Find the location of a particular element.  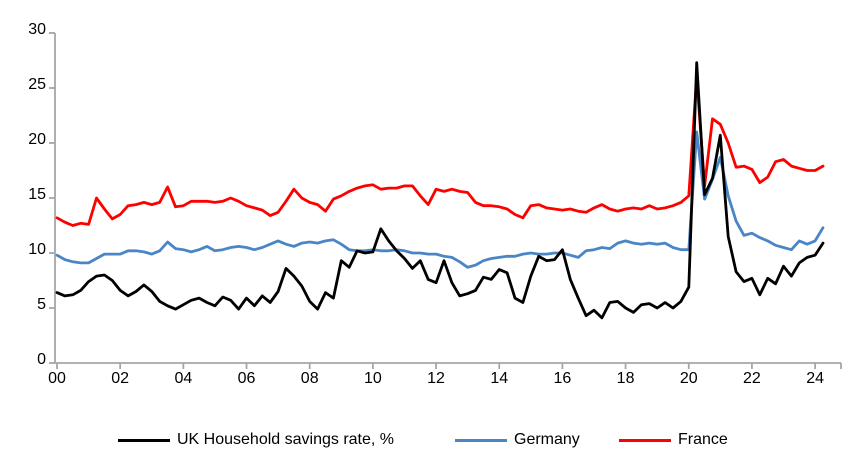

uk-legend-label: UK Household savings rate, % is located at coordinates (285, 439).